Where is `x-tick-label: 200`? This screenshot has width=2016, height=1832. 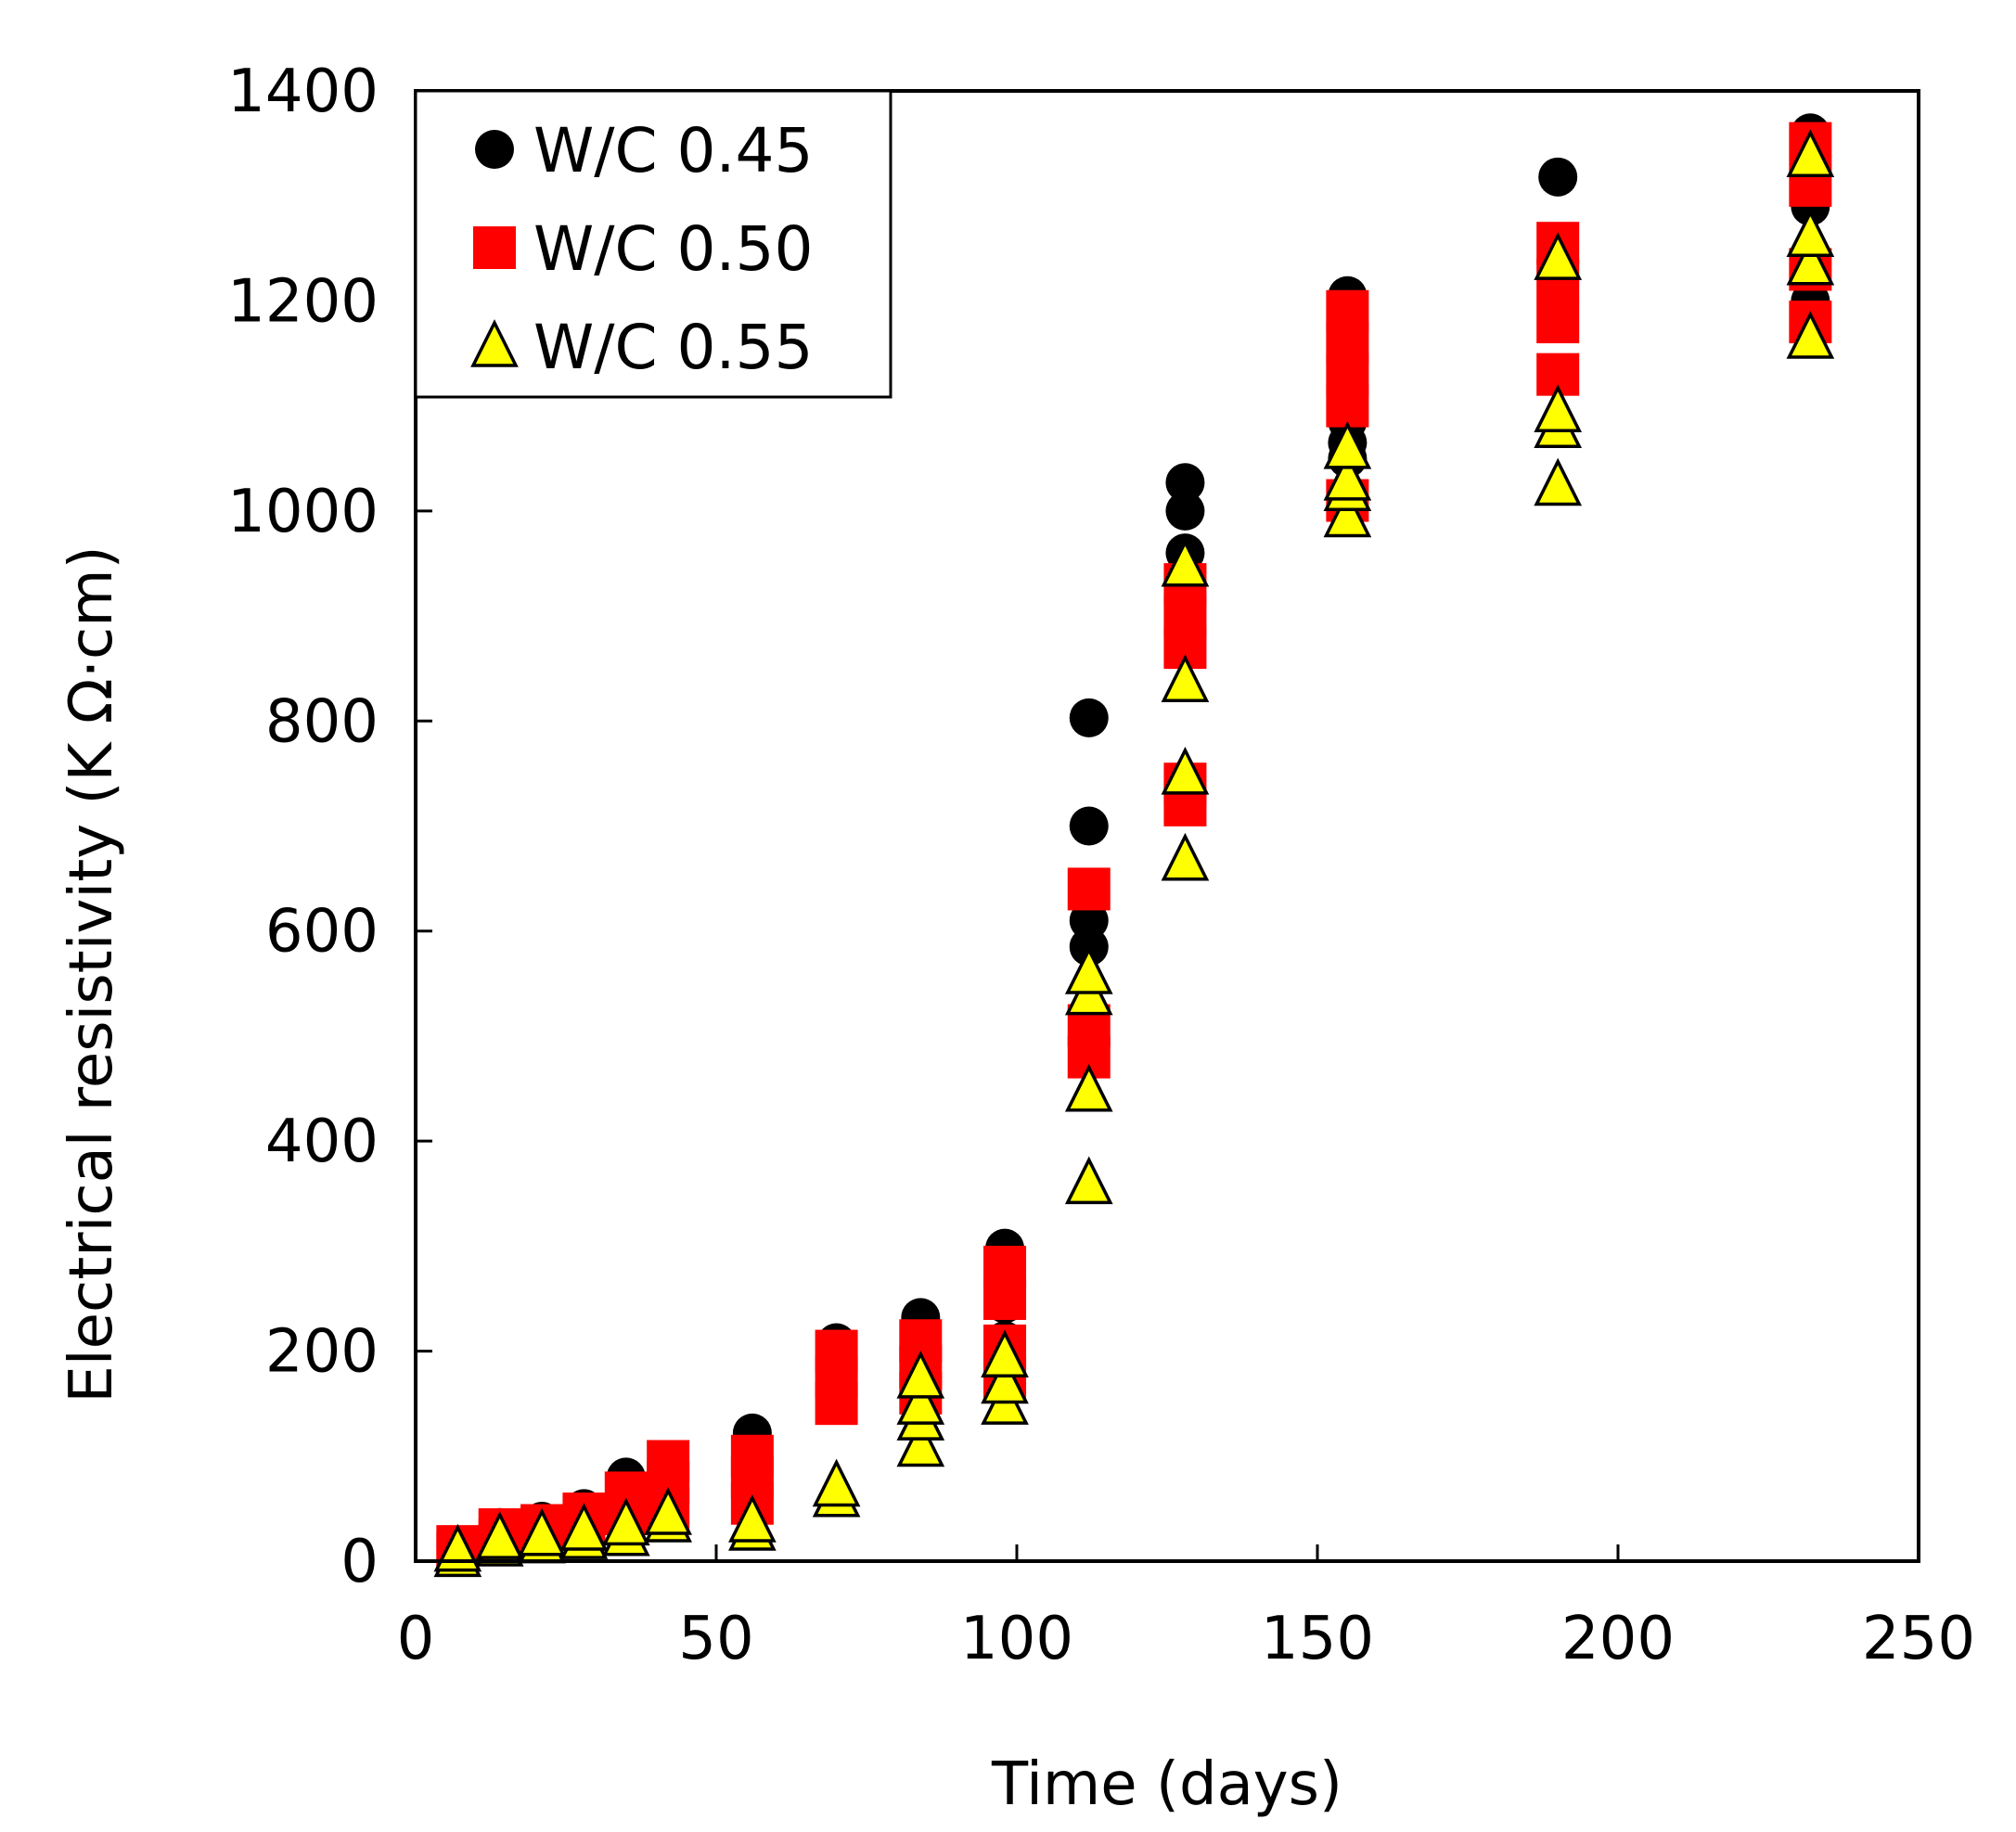
x-tick-label: 200 is located at coordinates (1618, 1639).